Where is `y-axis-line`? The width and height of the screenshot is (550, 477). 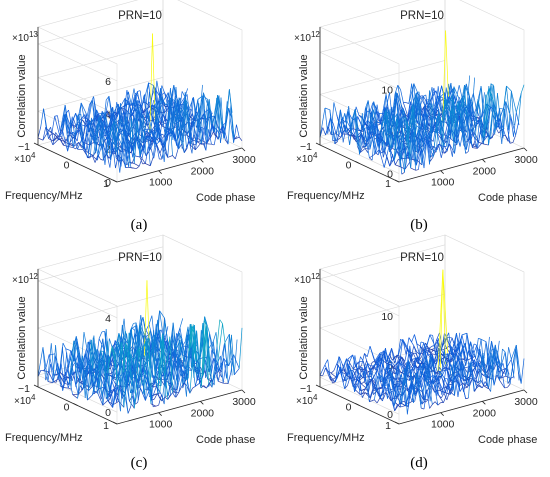
y-axis-line is located at coordinates (461, 407).